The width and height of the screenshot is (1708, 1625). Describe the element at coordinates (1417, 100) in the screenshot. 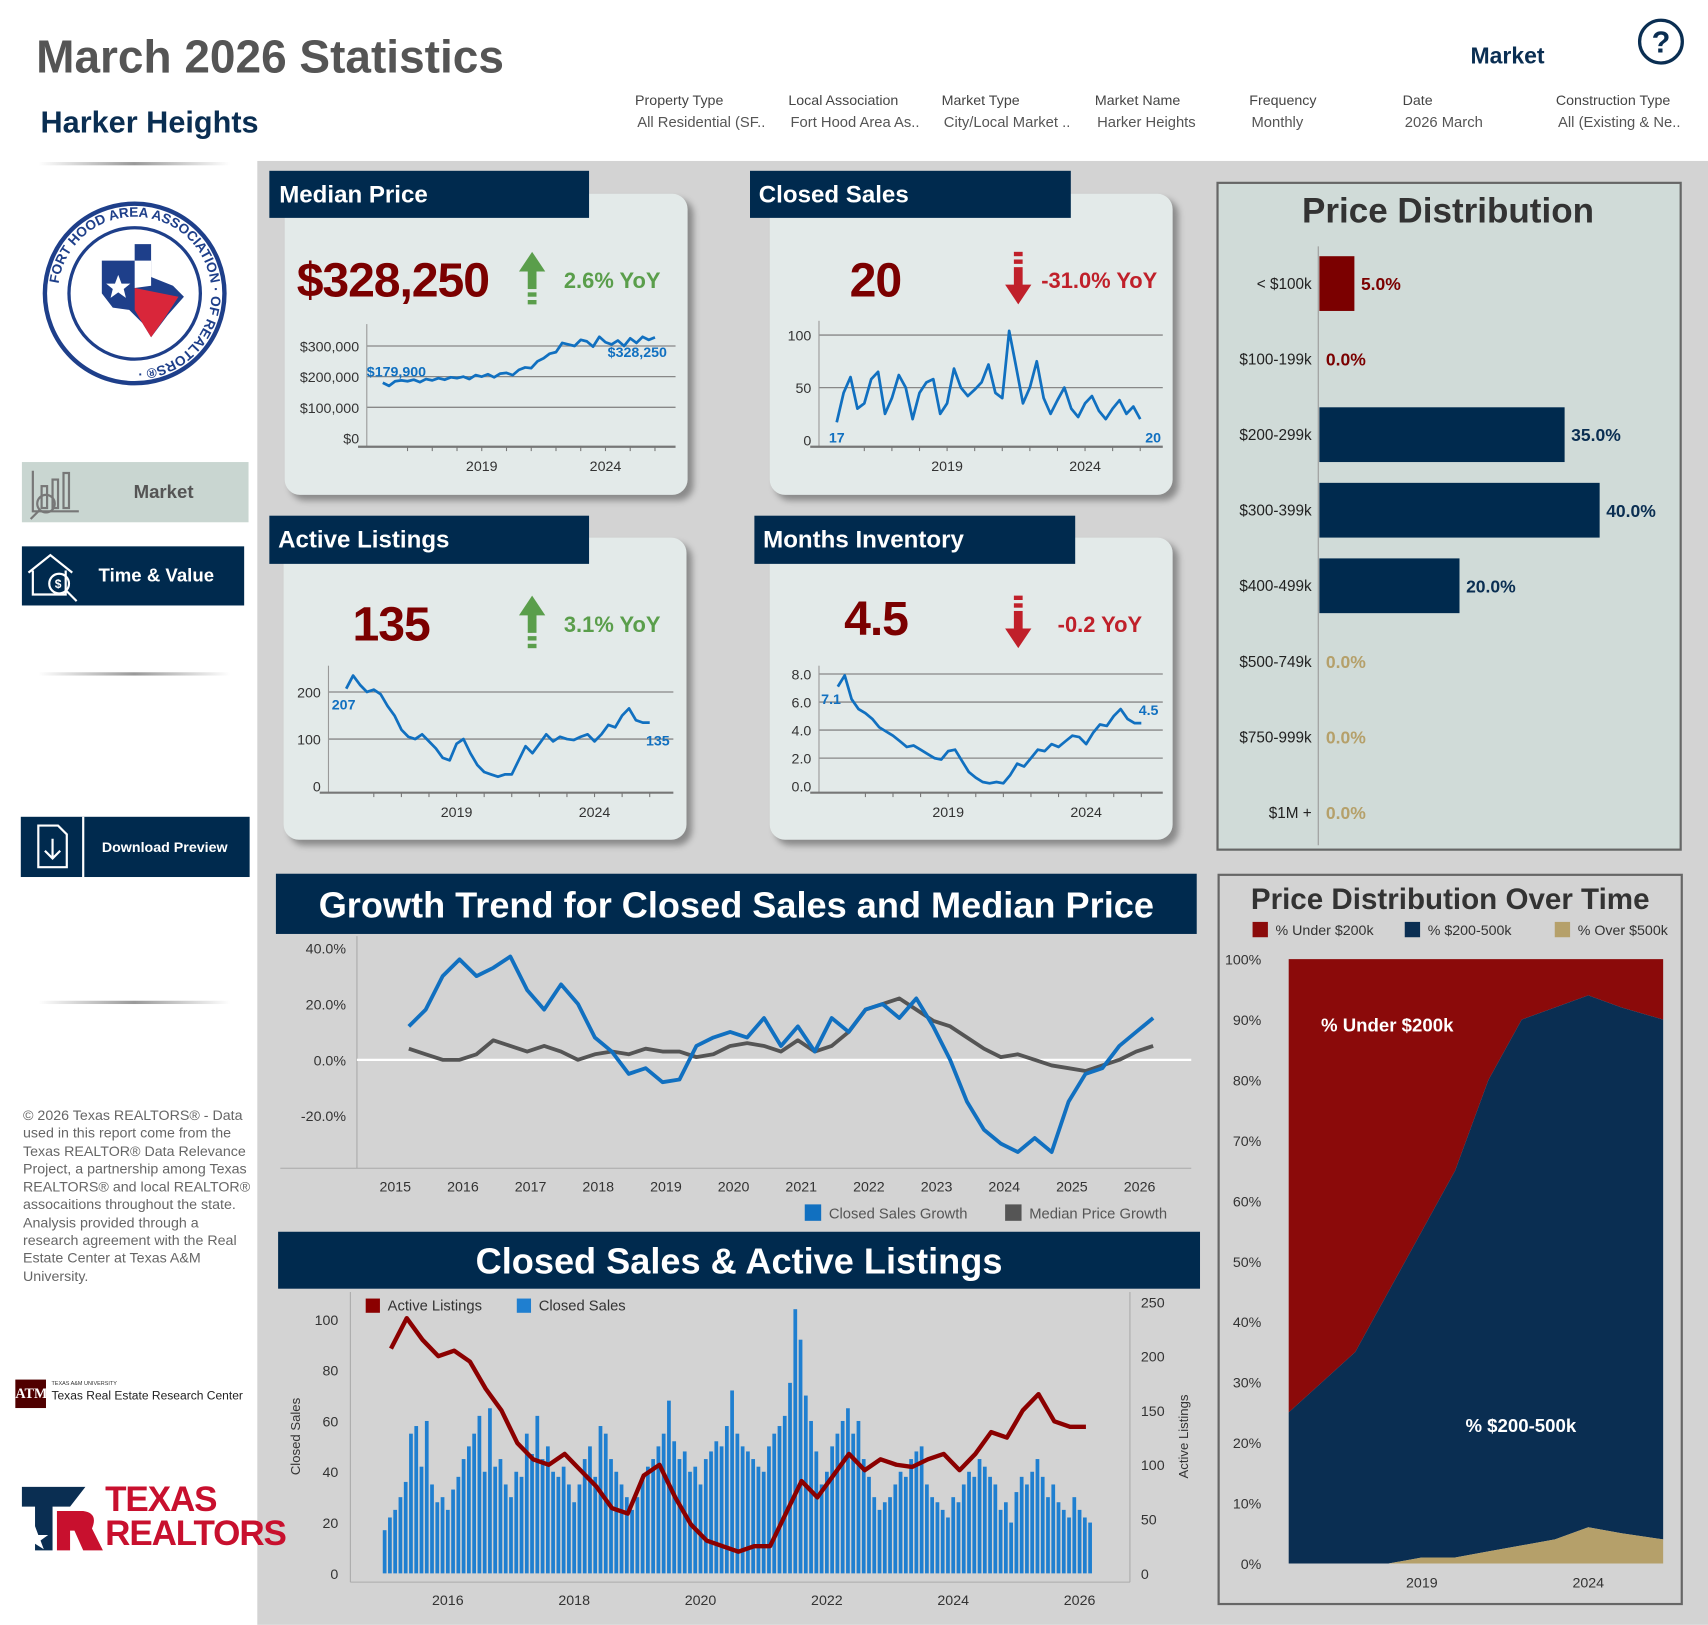

I see `filter-label: Date` at that location.